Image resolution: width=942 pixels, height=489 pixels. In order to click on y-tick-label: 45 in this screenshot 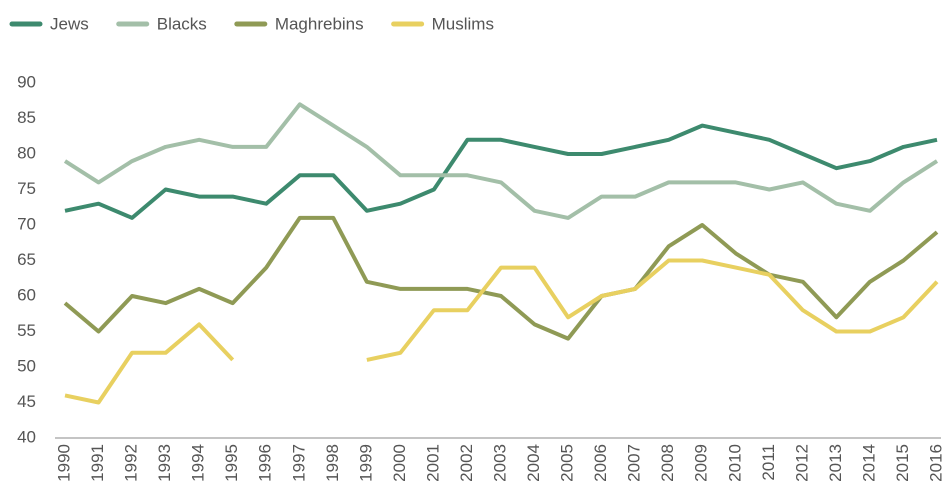, I will do `click(26, 401)`.